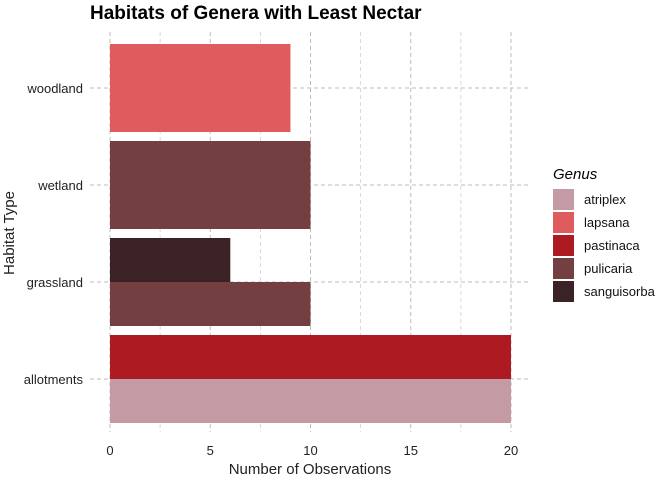 This screenshot has height=480, width=672. What do you see at coordinates (9, 233) in the screenshot?
I see `y-axis-label: Habitat Type` at bounding box center [9, 233].